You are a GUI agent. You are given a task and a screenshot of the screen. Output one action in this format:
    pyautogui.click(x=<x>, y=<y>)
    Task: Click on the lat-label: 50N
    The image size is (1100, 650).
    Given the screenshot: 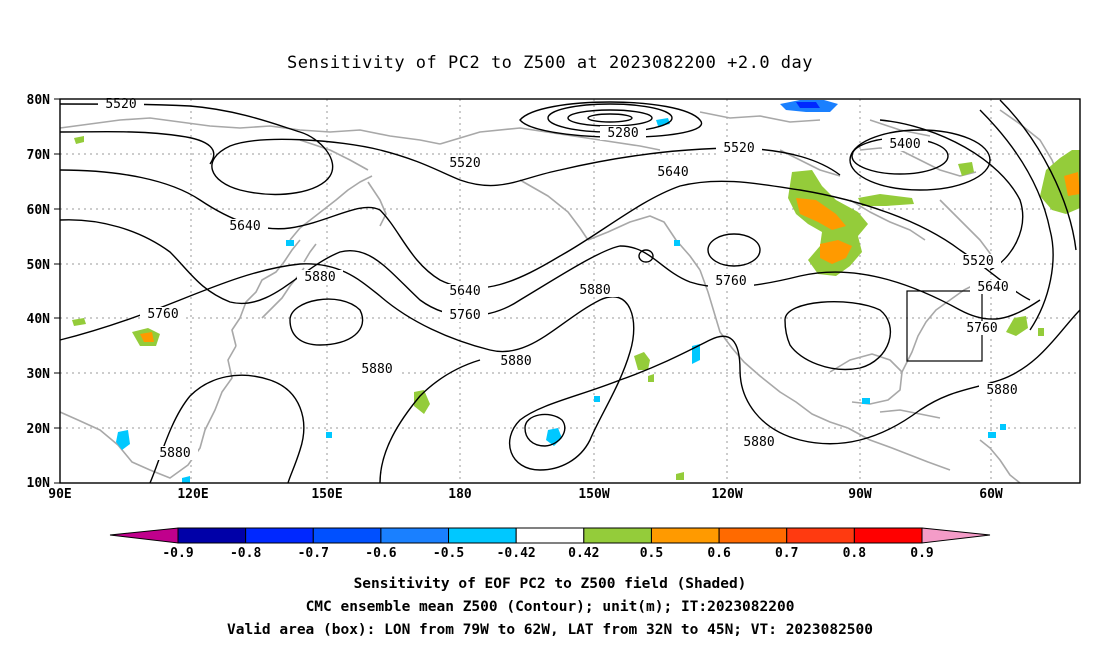 What is the action you would take?
    pyautogui.click(x=39, y=265)
    